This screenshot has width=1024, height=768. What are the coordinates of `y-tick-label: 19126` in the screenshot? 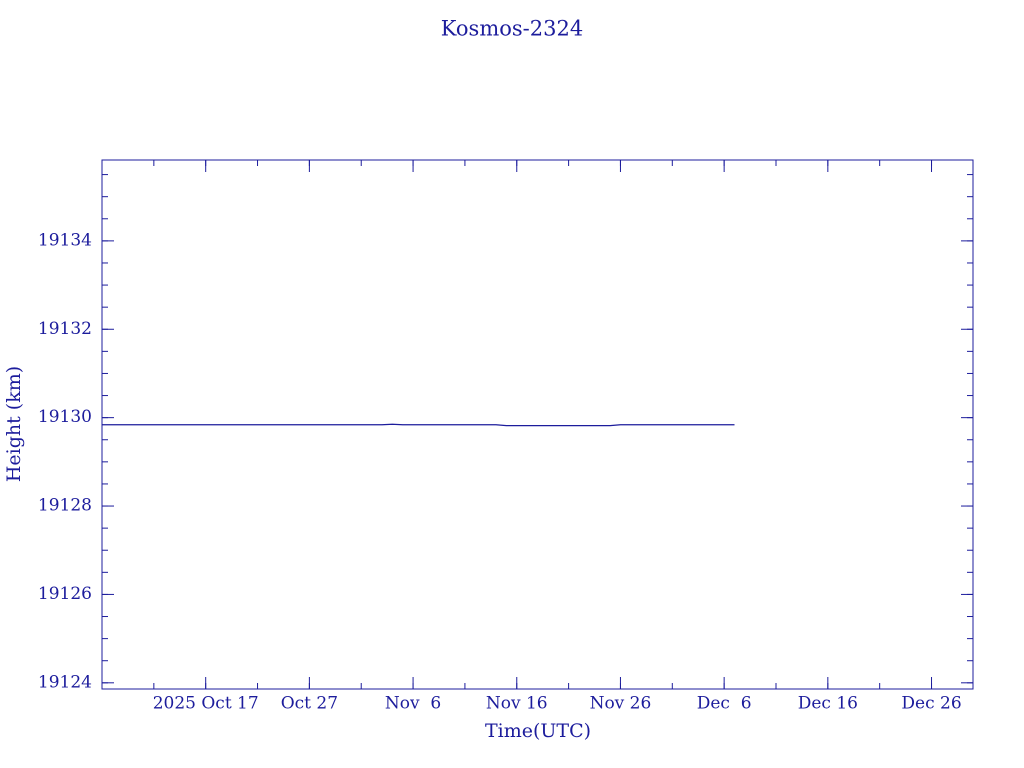 It's located at (65, 594).